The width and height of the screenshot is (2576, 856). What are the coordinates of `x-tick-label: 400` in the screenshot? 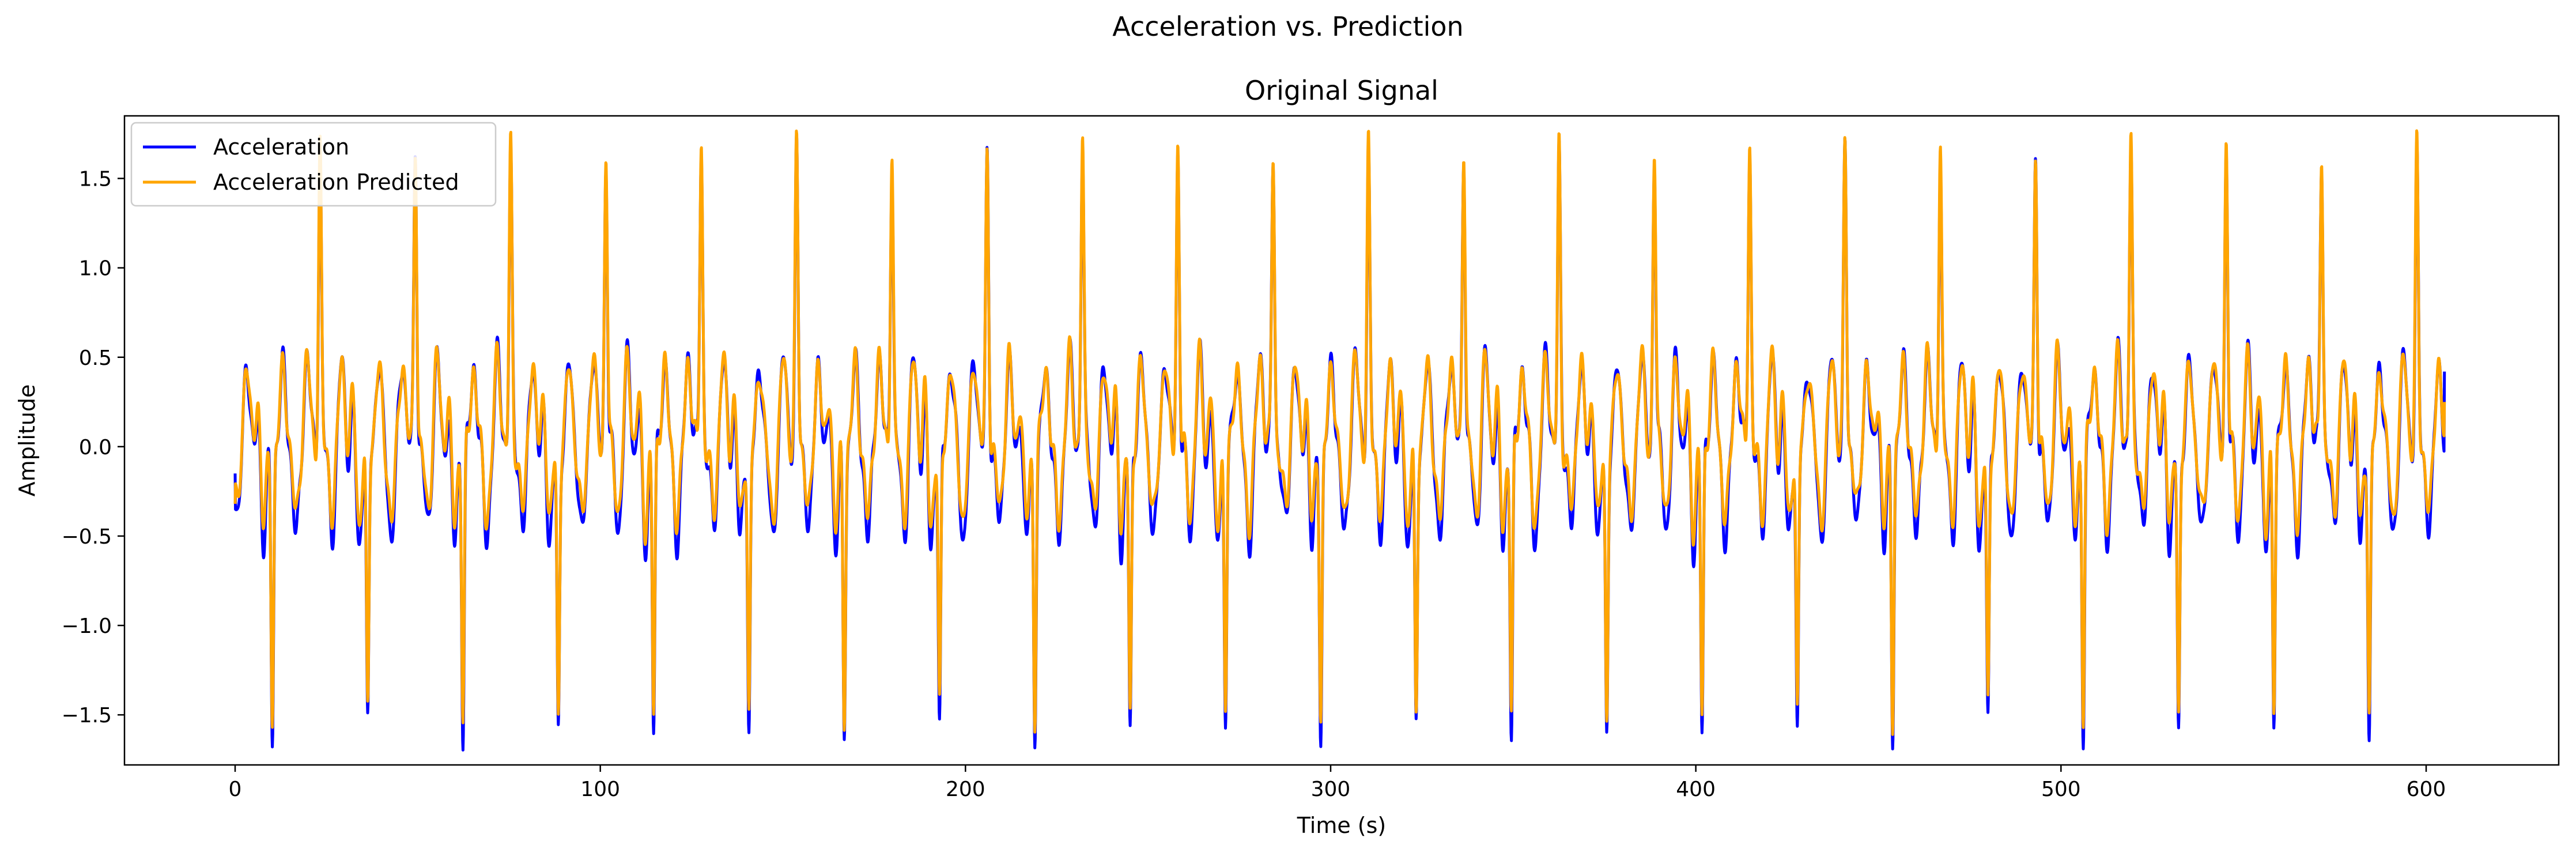 It's located at (1696, 789).